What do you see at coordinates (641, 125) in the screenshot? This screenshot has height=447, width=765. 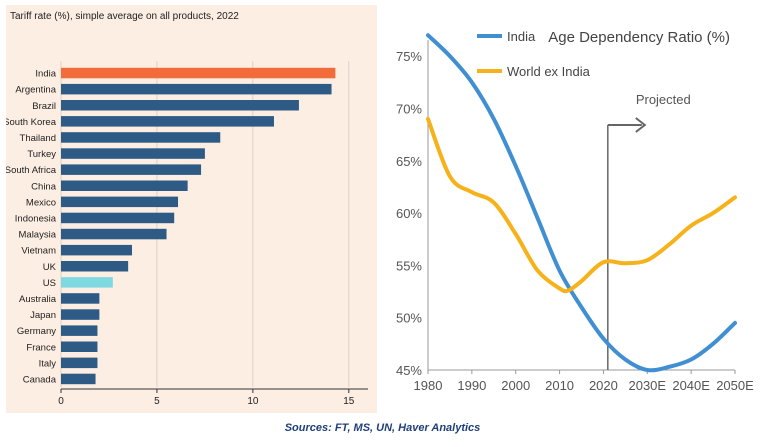 I see `projected-arrow-head` at bounding box center [641, 125].